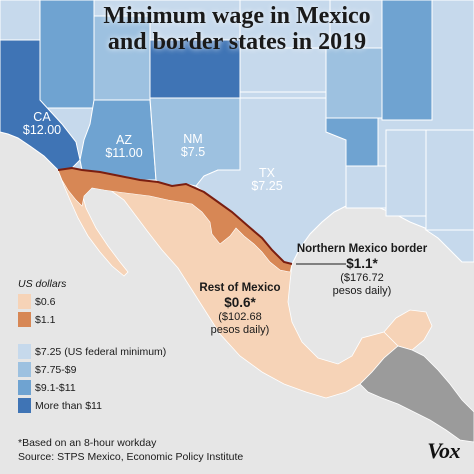 Image resolution: width=474 pixels, height=474 pixels. Describe the element at coordinates (240, 302) in the screenshot. I see `callout-rest-wage: $0.6*` at that location.